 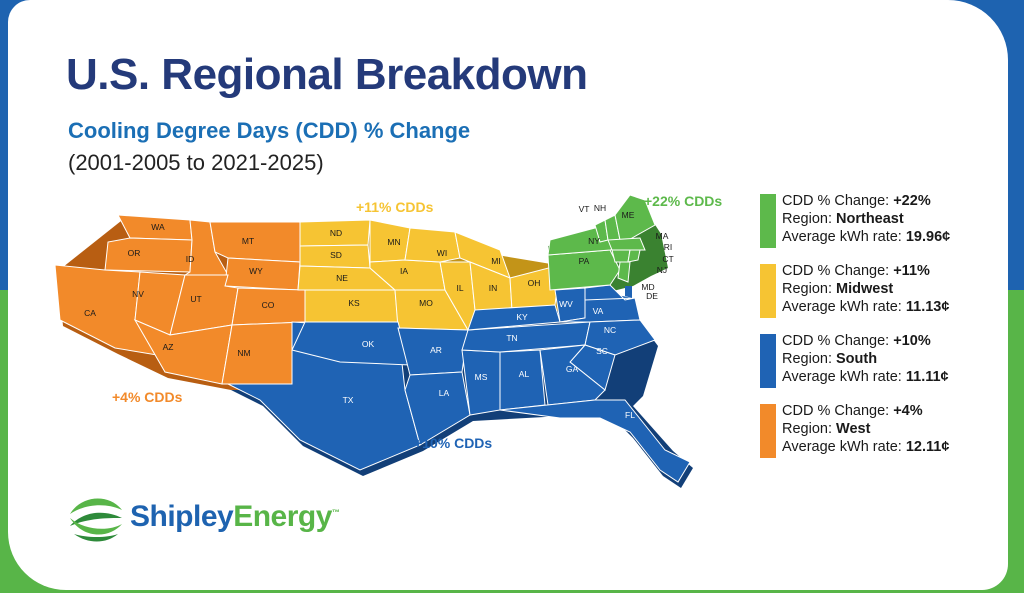 I want to click on svg-text: SC, so click(x=602, y=351).